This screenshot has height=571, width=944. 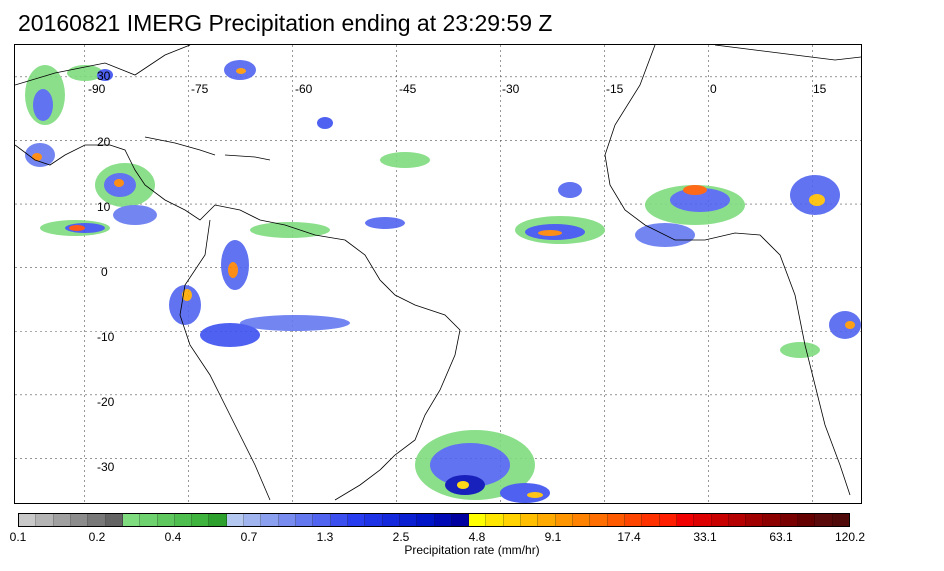 What do you see at coordinates (629, 537) in the screenshot?
I see `colorbar-tick-label: 17.4` at bounding box center [629, 537].